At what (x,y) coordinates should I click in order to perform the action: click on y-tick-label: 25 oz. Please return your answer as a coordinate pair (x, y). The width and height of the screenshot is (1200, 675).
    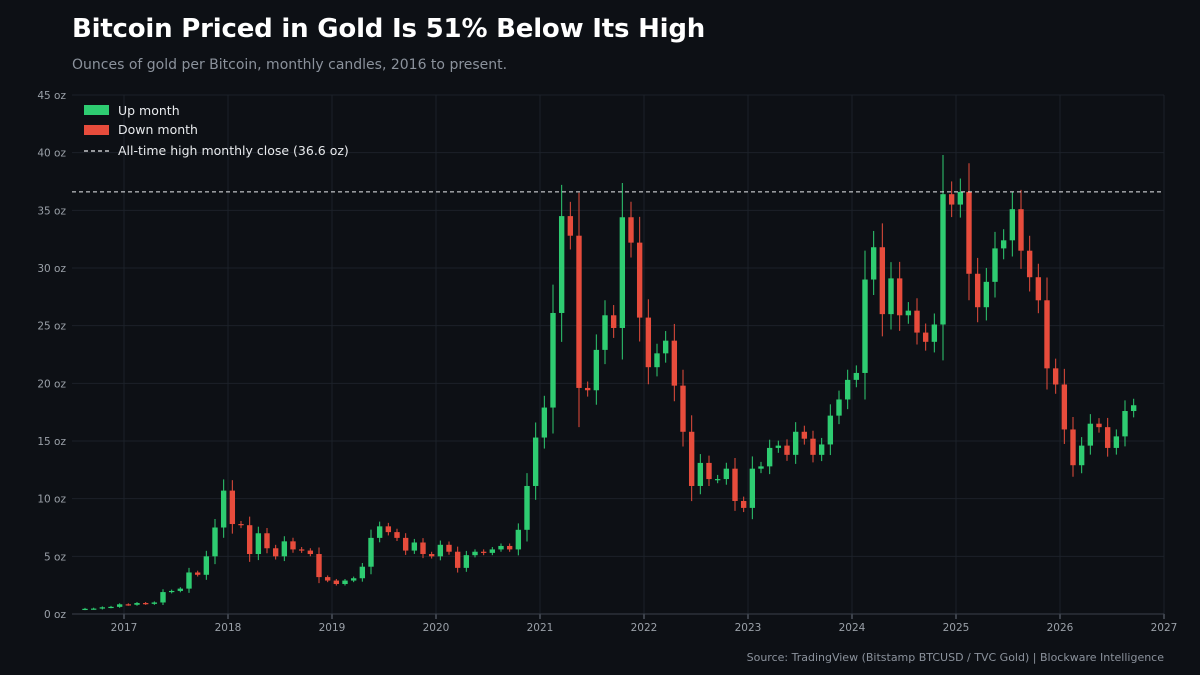
    Looking at the image, I should click on (51, 327).